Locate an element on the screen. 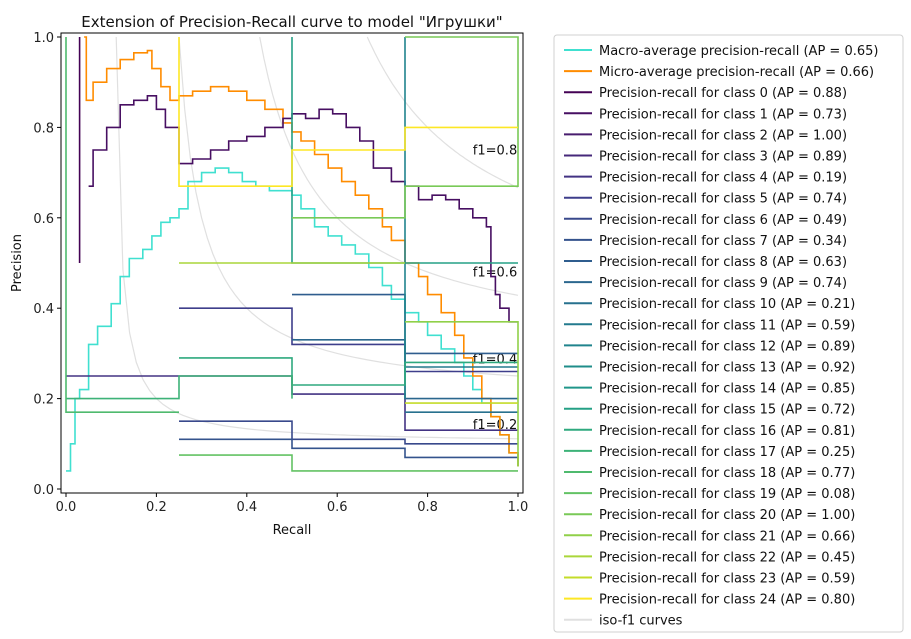 This screenshot has height=639, width=911. x-tick-label: 0.8 is located at coordinates (427, 507).